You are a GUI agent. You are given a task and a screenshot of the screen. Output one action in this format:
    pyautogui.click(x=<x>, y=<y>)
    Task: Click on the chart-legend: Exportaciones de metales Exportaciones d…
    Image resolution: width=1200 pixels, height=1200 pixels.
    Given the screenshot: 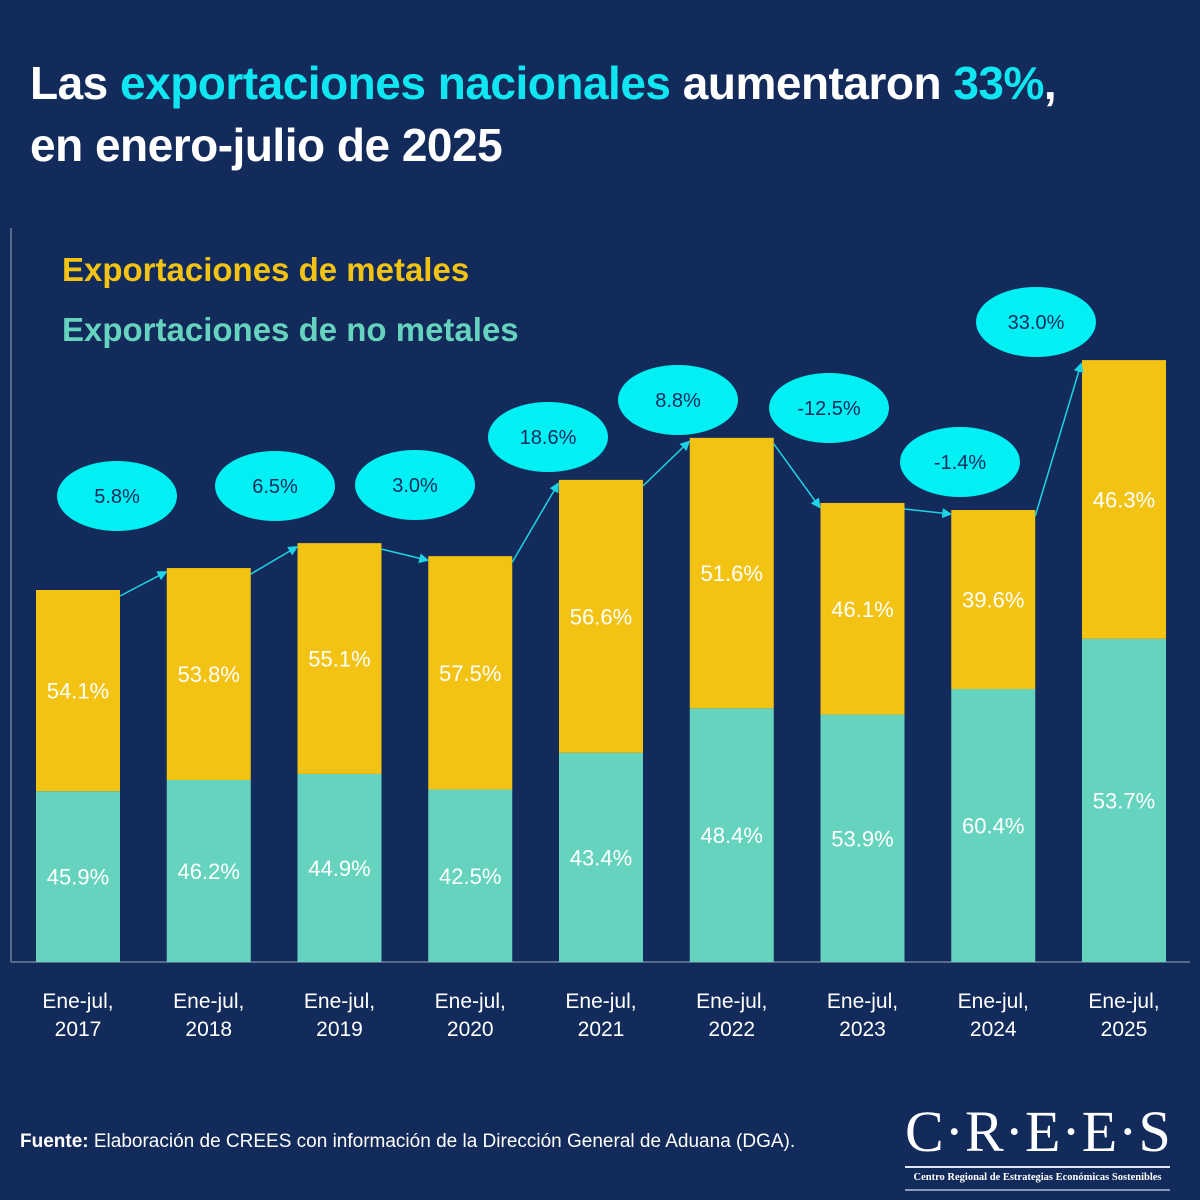 What is the action you would take?
    pyautogui.click(x=290, y=300)
    